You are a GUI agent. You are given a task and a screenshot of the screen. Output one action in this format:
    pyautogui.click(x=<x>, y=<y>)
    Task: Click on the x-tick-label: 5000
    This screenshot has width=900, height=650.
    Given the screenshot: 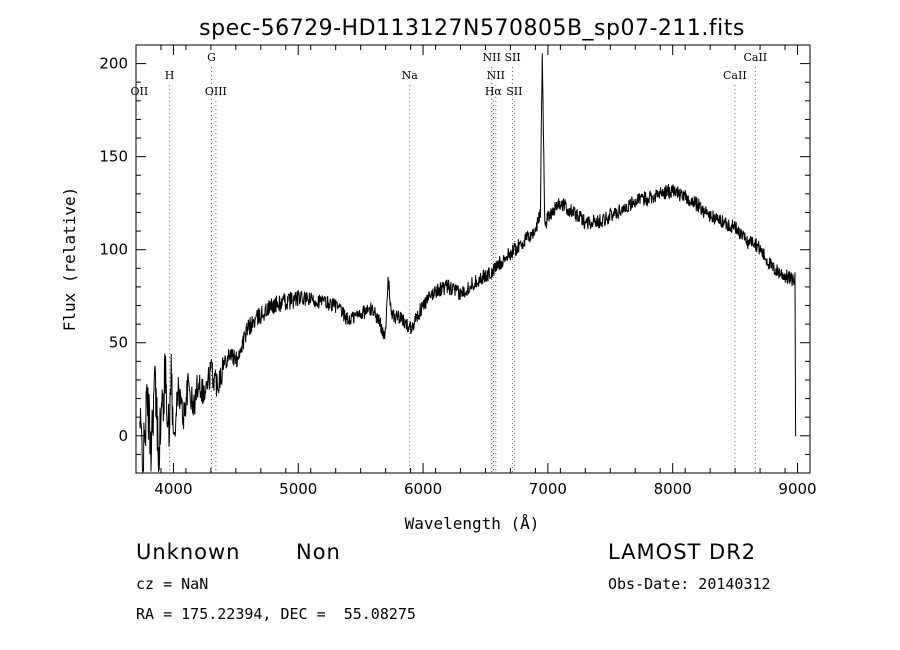 What is the action you would take?
    pyautogui.click(x=298, y=489)
    